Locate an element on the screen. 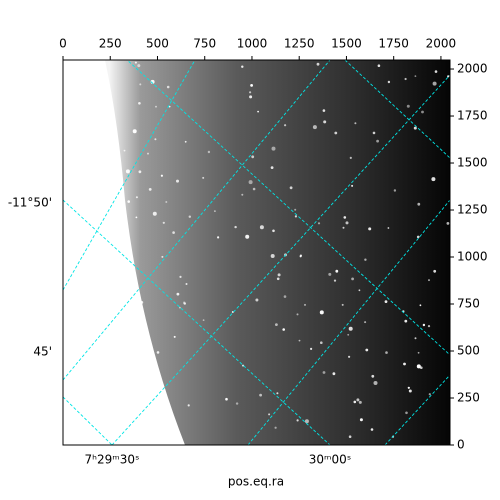  ra-tick-label: 30ᵐ00ˢ is located at coordinates (330, 460).